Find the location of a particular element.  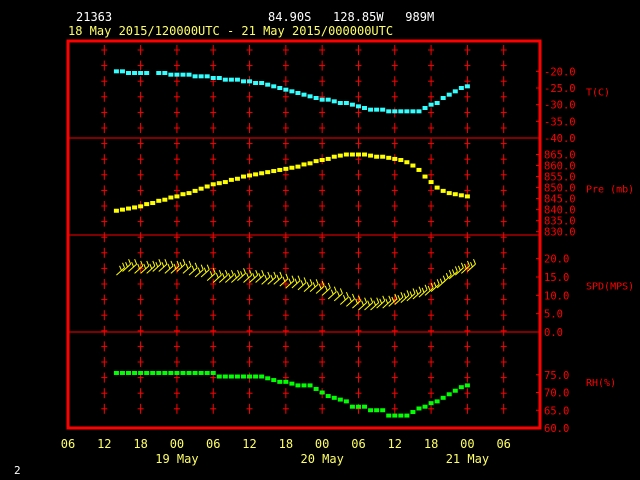

y-tick-label: 20.0 is located at coordinates (556, 260).